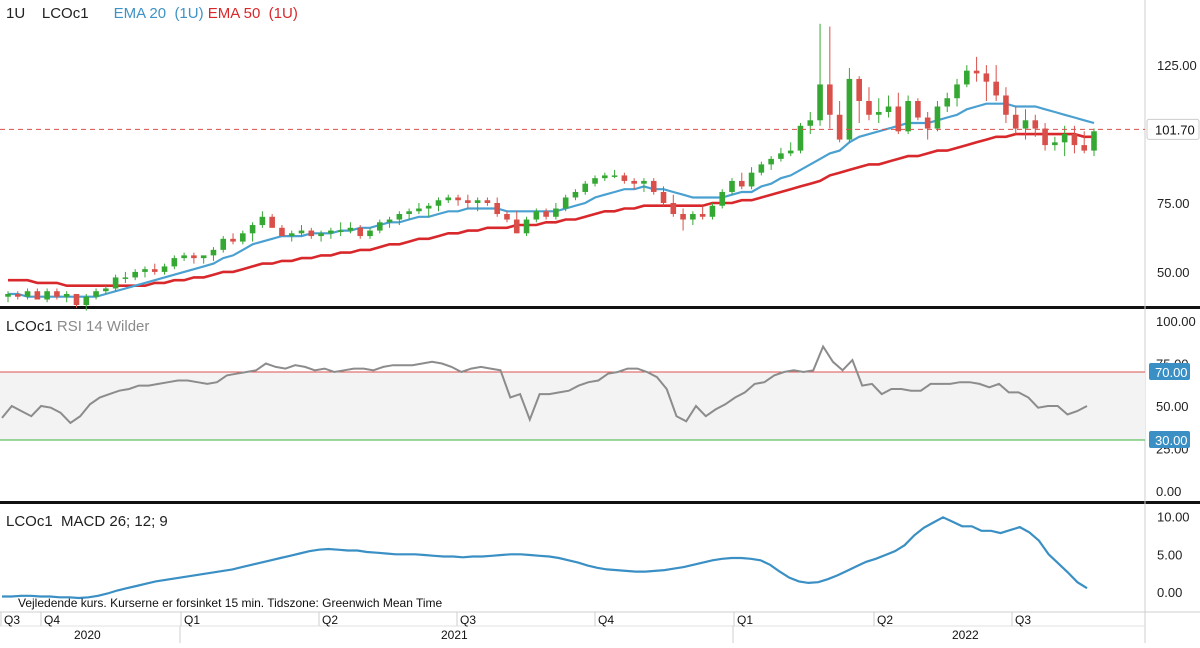 The image size is (1200, 648). I want to click on y-tick-label: 50.00, so click(1173, 272).